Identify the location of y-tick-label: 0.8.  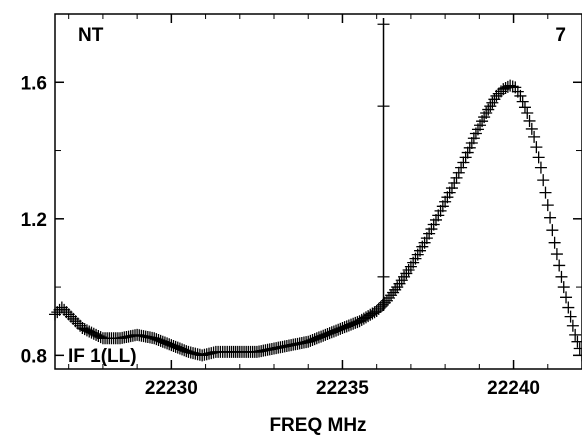
(34, 356).